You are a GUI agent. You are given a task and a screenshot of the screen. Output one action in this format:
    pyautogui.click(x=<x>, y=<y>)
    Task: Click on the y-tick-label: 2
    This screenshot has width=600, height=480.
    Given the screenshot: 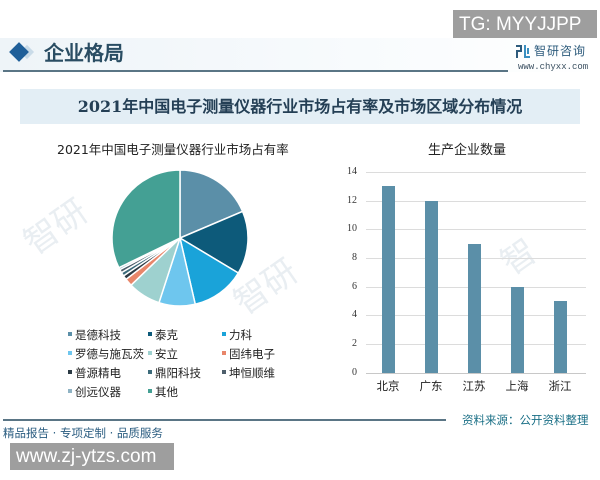 What is the action you would take?
    pyautogui.click(x=354, y=343)
    